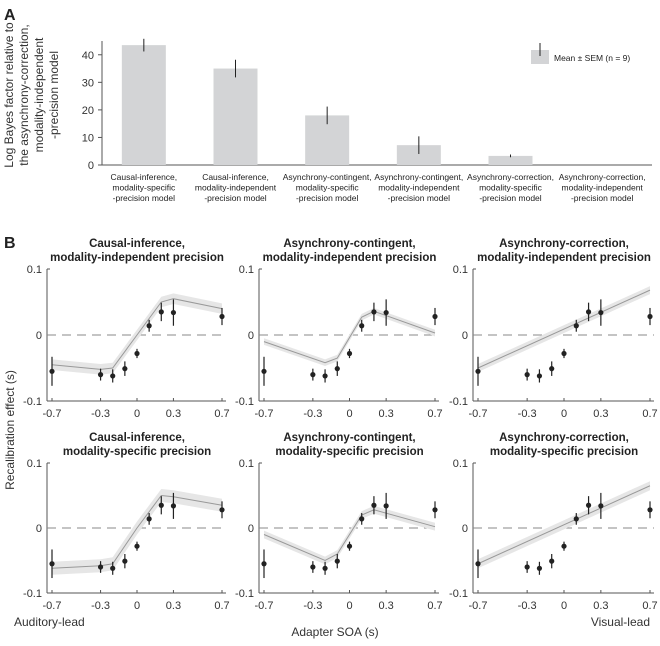 The image size is (660, 646). Describe the element at coordinates (88, 138) in the screenshot. I see `y-tick-label: 10` at that location.